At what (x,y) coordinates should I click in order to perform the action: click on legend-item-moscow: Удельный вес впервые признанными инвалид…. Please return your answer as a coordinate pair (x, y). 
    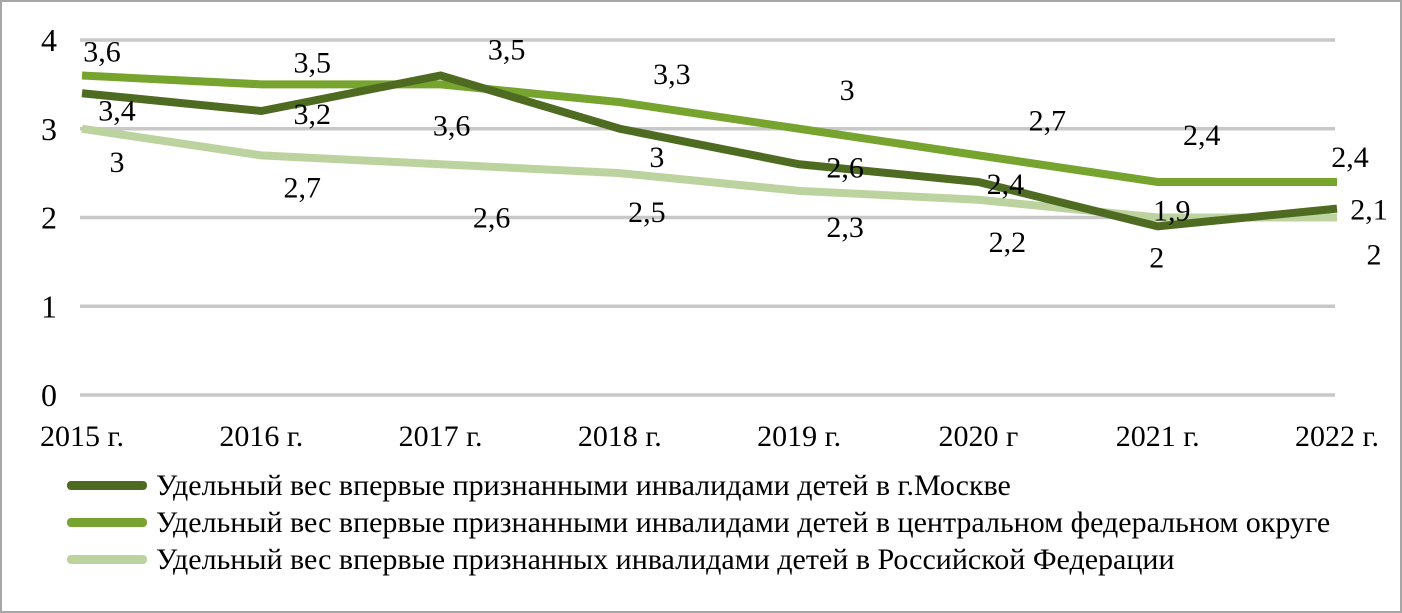
    Looking at the image, I should click on (733, 485).